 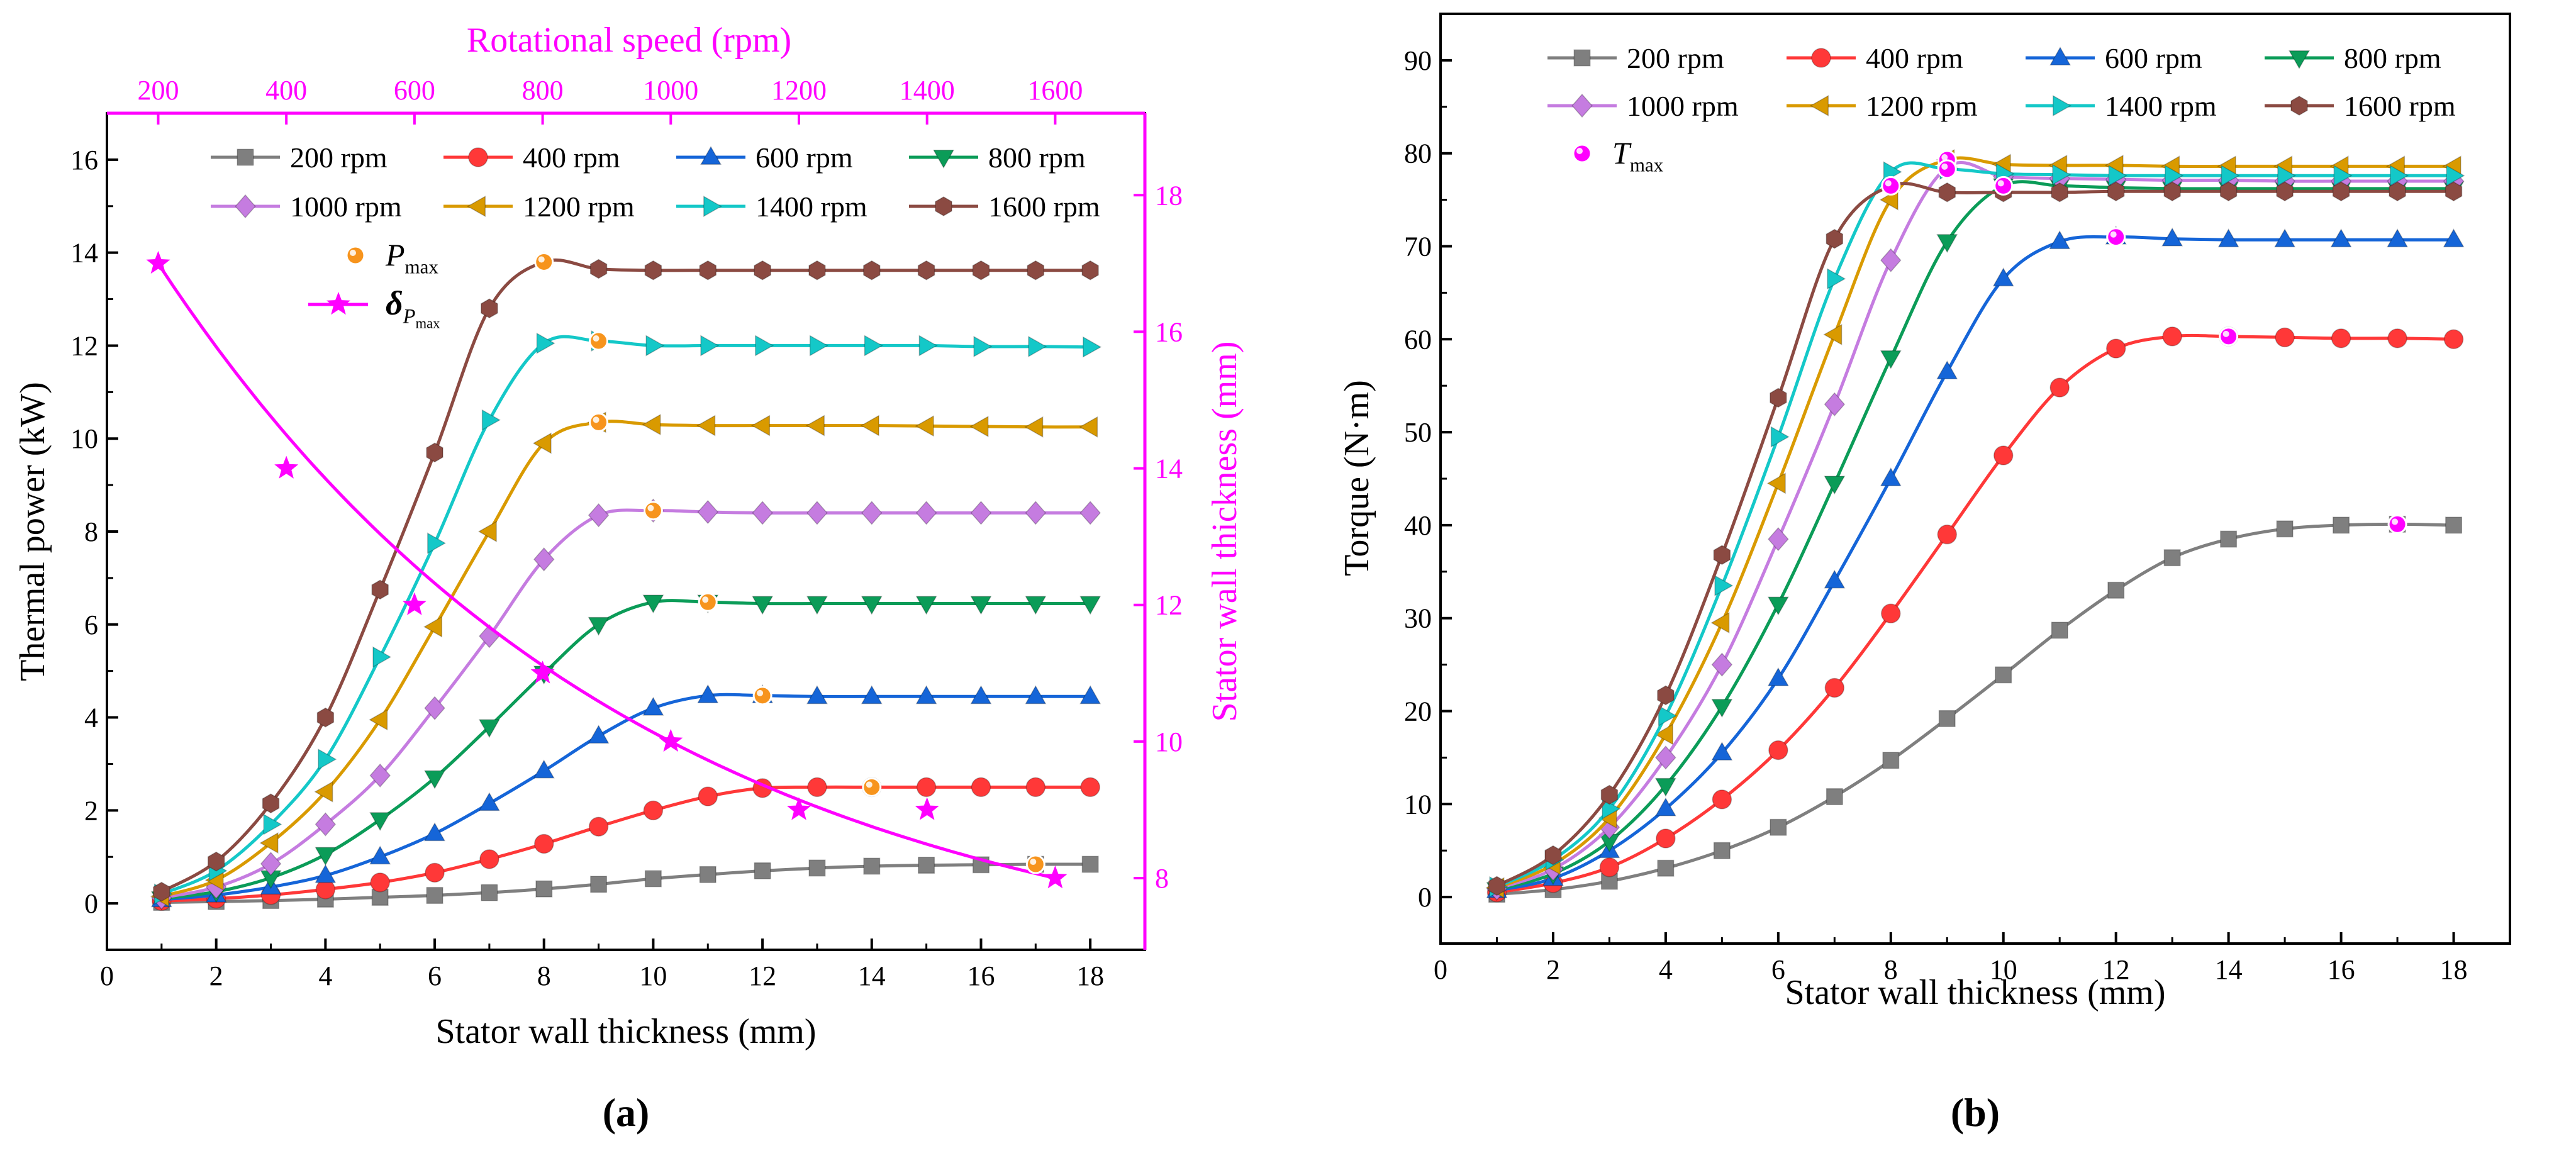 What do you see at coordinates (1975, 993) in the screenshot?
I see `panel-b-x-axis-label: Stator wall thickness (mm)` at bounding box center [1975, 993].